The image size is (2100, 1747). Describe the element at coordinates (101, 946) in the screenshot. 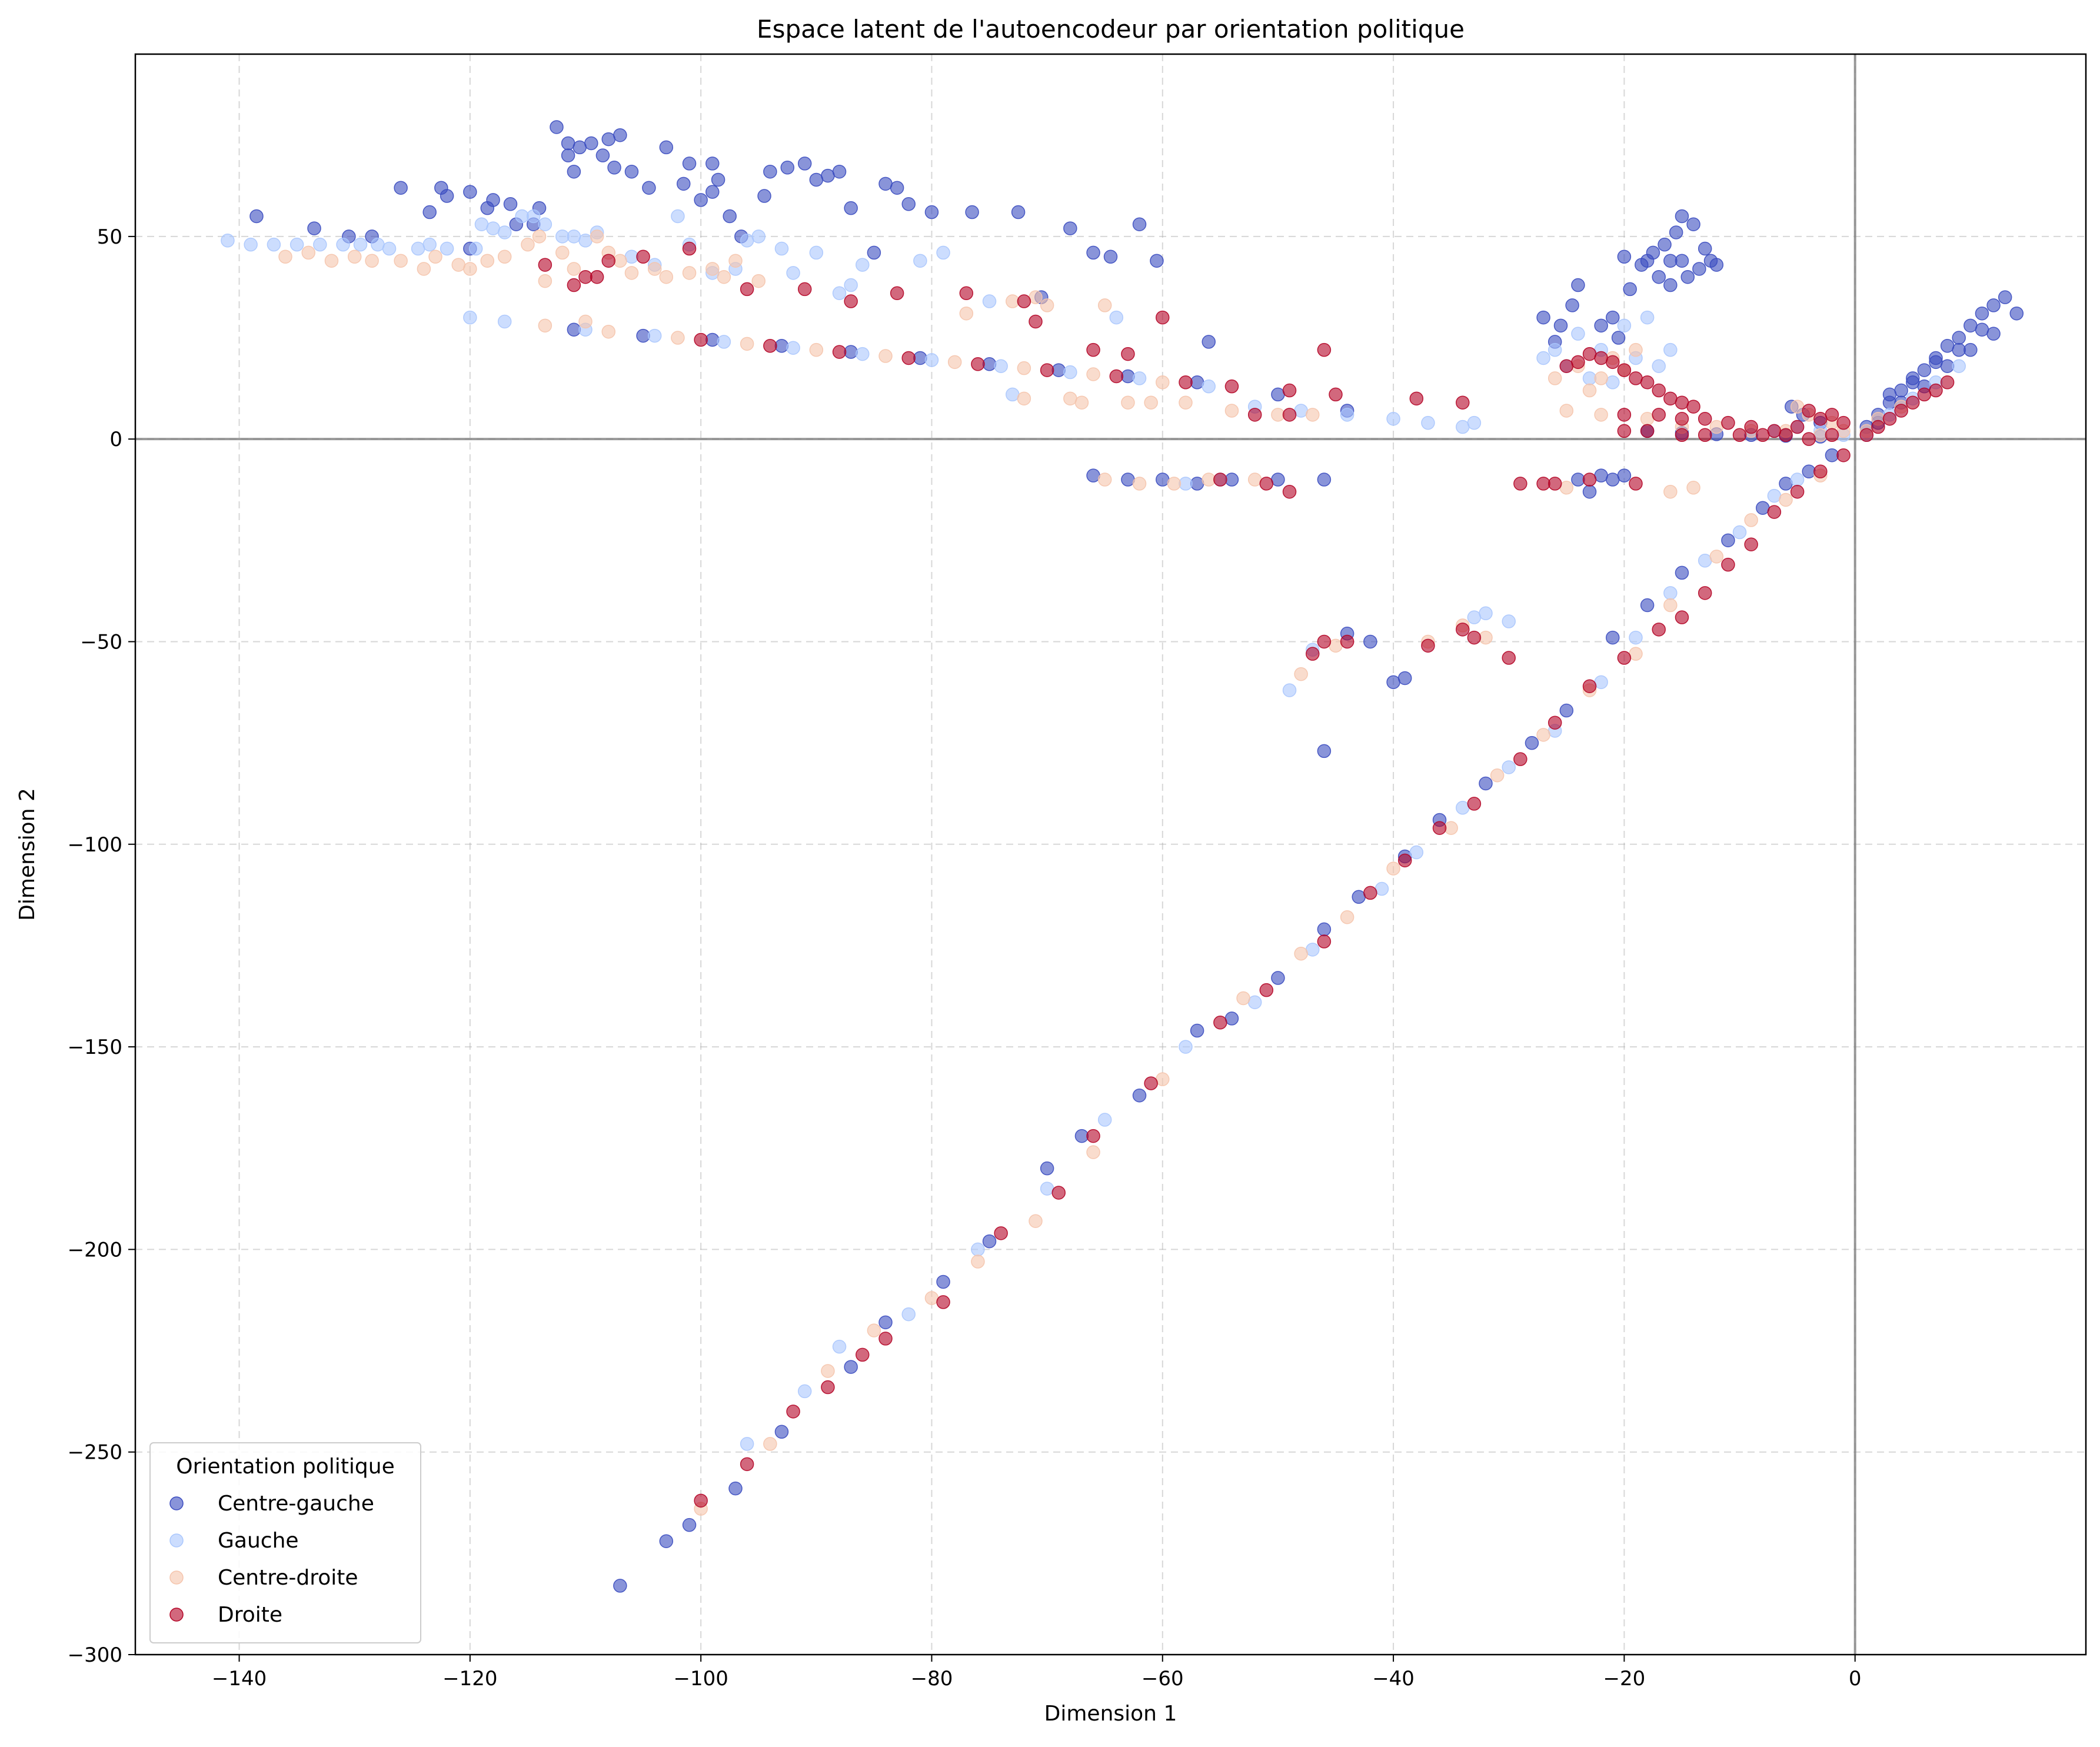

I see `y-axis-ticks: 50 0 −50 −100 −150 −200 −250 −300` at that location.